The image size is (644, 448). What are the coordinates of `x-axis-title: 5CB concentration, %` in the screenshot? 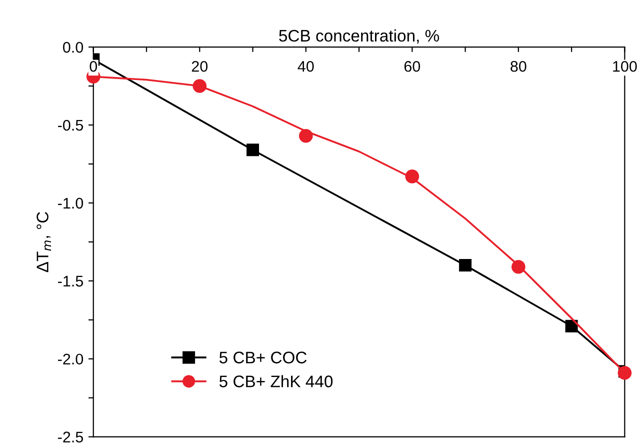 It's located at (359, 36).